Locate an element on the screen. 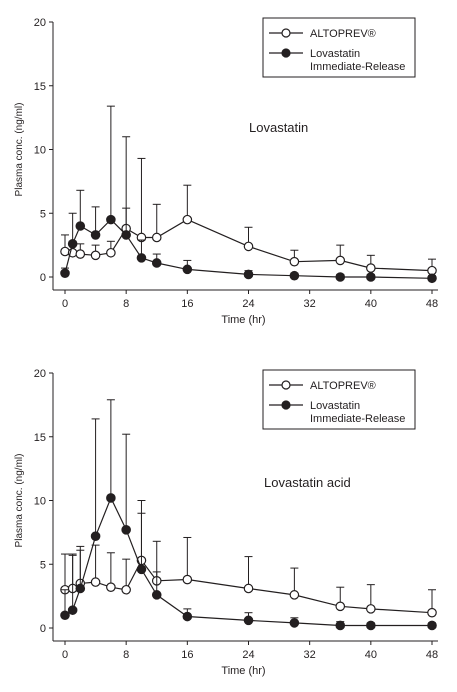  chart-title: Lovastatin acid is located at coordinates (307, 482).